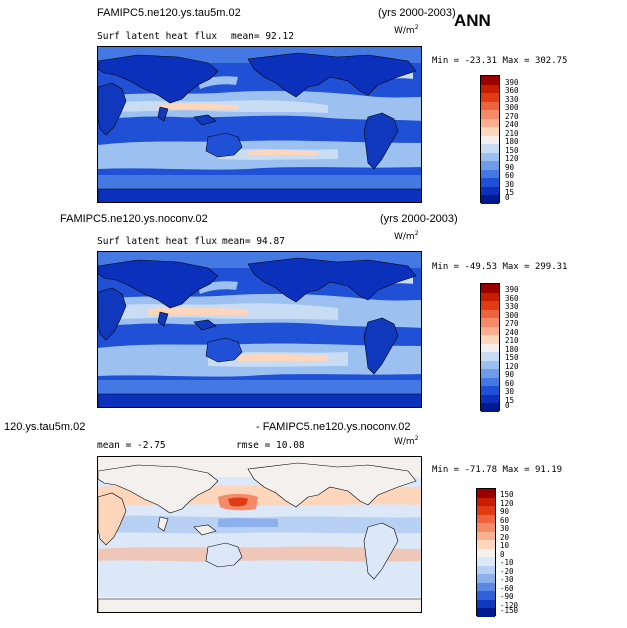 The image size is (627, 628). What do you see at coordinates (259, 124) in the screenshot?
I see `panel1-map` at bounding box center [259, 124].